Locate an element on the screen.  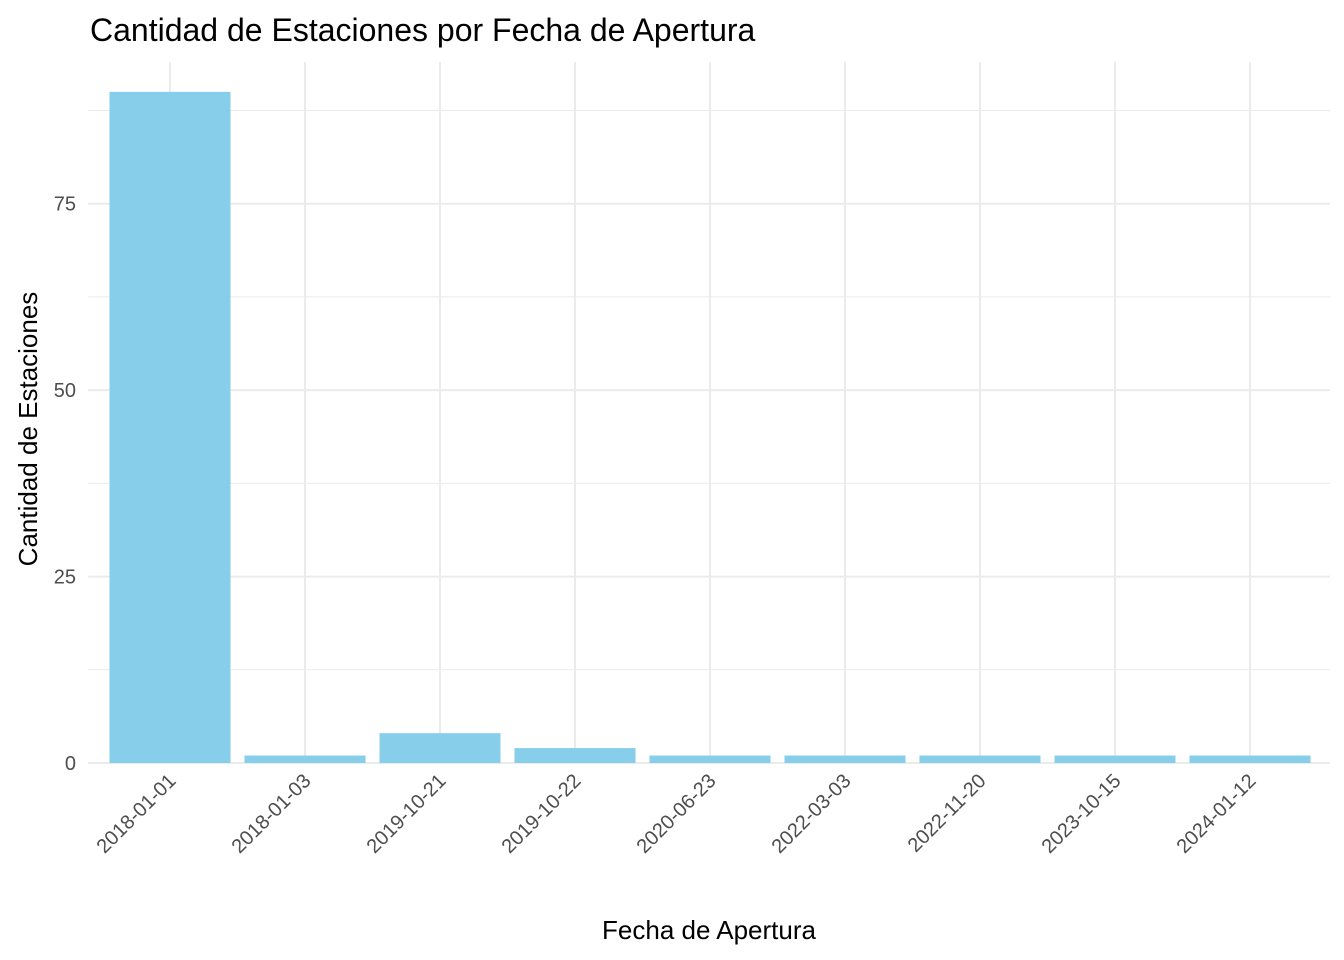
x-tick-label: 2018-01-03 is located at coordinates (272, 814).